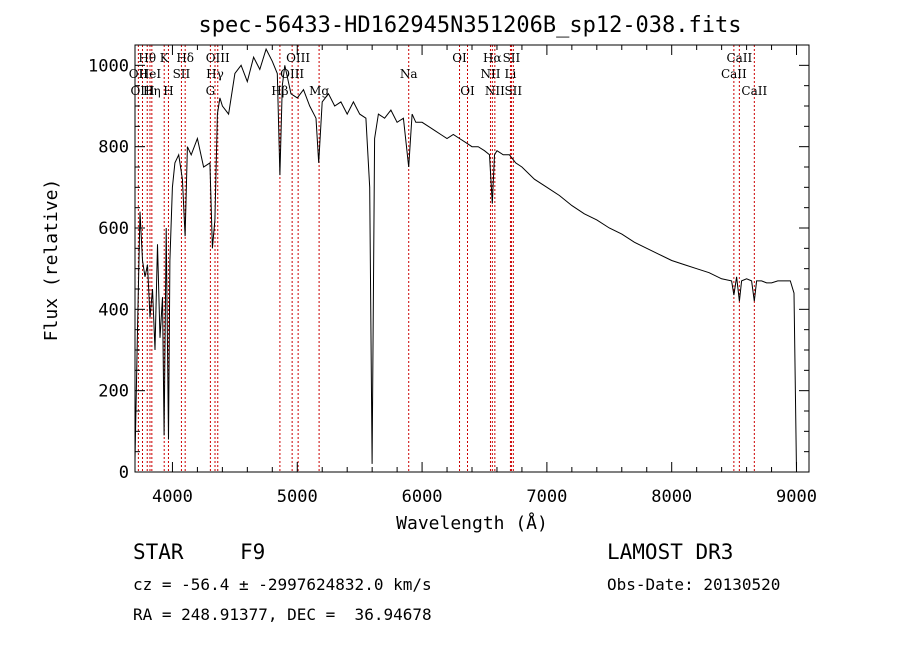  What do you see at coordinates (734, 74) in the screenshot?
I see `line-marker-label-26: CaII` at bounding box center [734, 74].